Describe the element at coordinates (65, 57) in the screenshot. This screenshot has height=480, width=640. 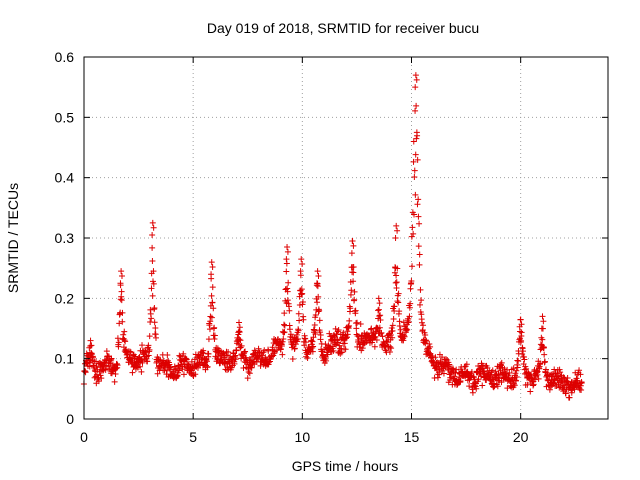
I see `y-tick-label: 0.6` at that location.